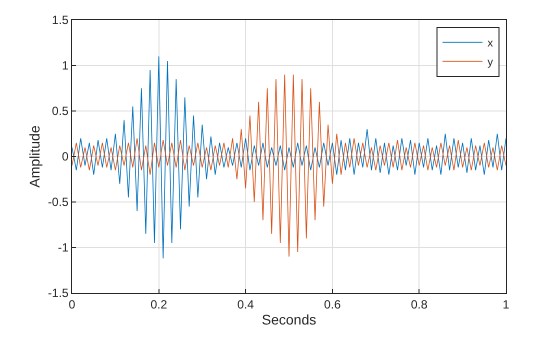 This screenshot has height=337, width=560. I want to click on y-axis-title: Amplitude, so click(34, 156).